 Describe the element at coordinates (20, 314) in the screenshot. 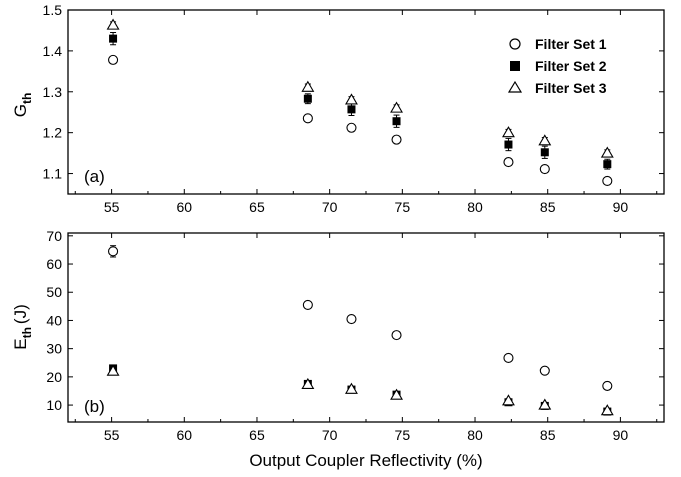

I see `y-axis-title-b-unit: (J)` at that location.